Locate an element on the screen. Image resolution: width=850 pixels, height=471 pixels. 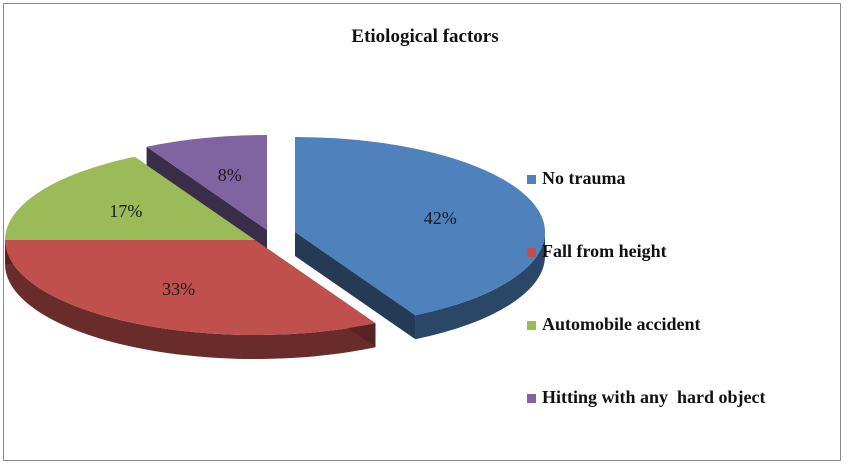
slice-label-0: 42% is located at coordinates (440, 218).